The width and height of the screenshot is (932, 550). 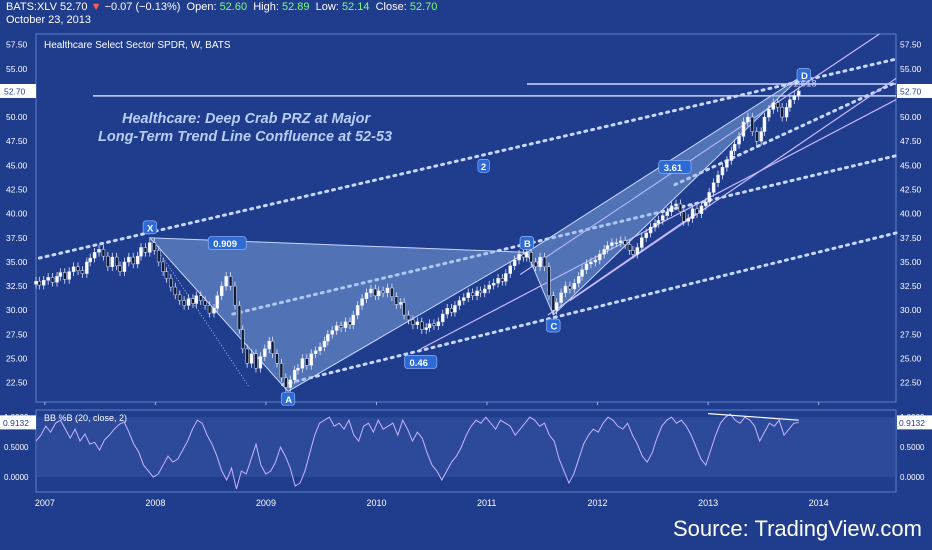 I want to click on osc-last-tag-left: 0.9132, so click(x=16, y=423).